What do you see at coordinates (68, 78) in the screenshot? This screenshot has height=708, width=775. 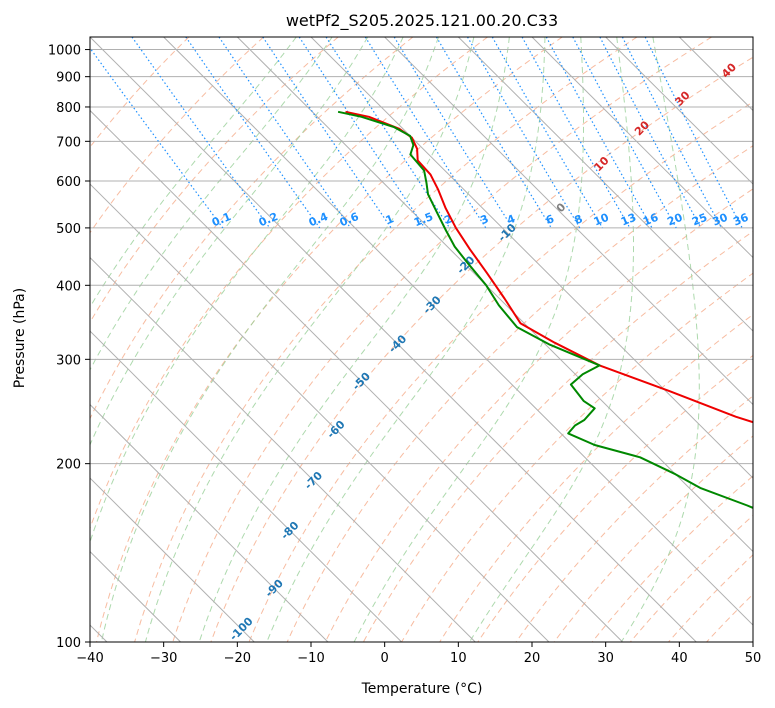 I see `y-tick-label: 900` at bounding box center [68, 78].